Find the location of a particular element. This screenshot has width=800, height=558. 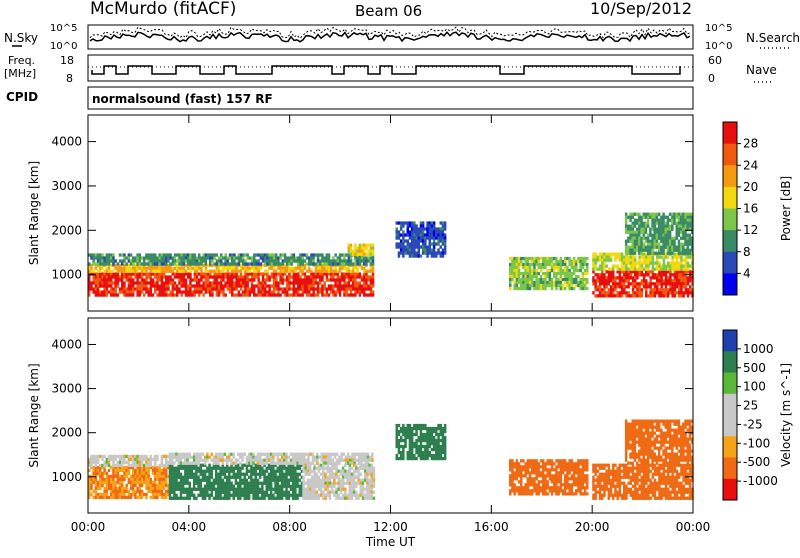

nsearch-label: N.Search is located at coordinates (773, 38).